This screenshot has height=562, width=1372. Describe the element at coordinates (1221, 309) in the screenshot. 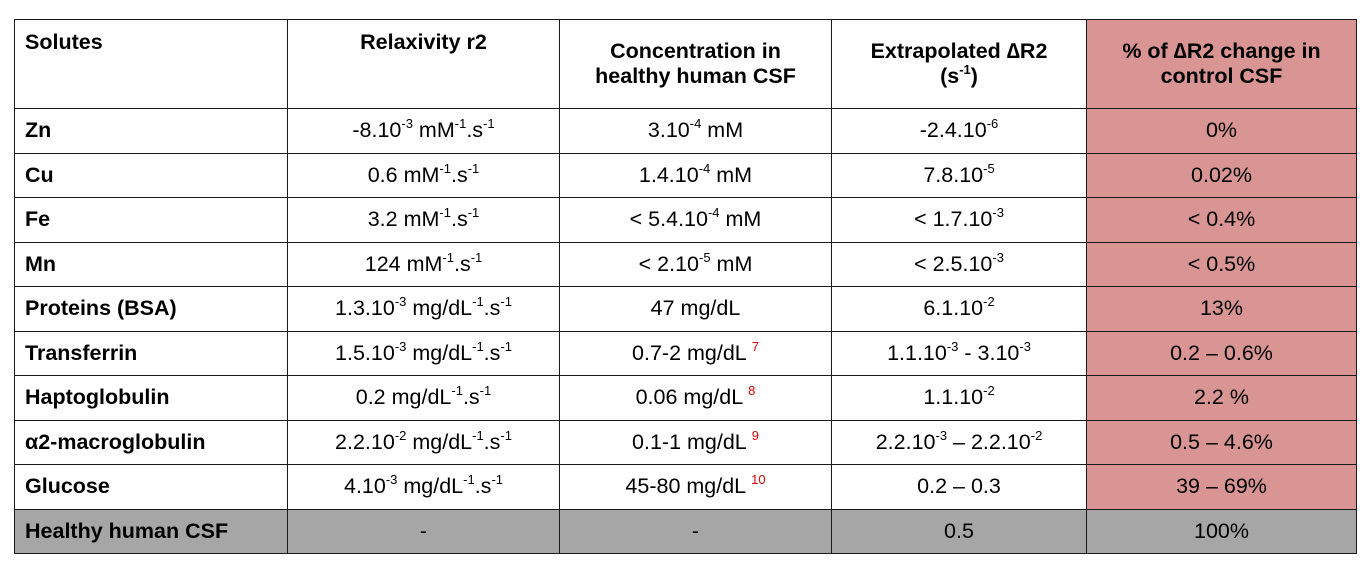

I see `percent-change-value: 13%` at that location.